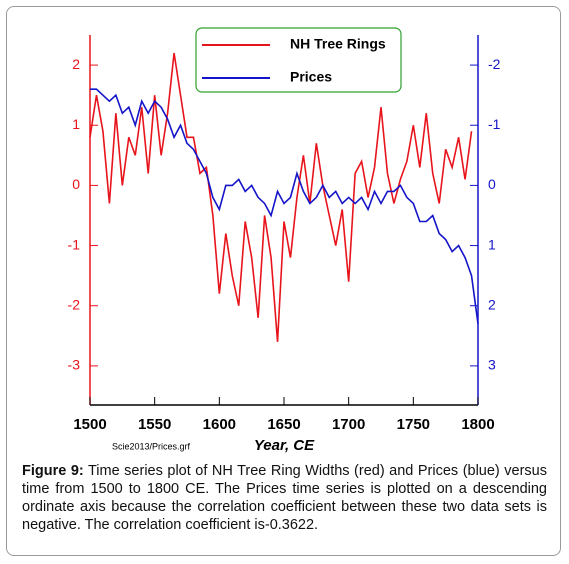 The height and width of the screenshot is (564, 569). I want to click on x-tick-label: 1550, so click(154, 424).